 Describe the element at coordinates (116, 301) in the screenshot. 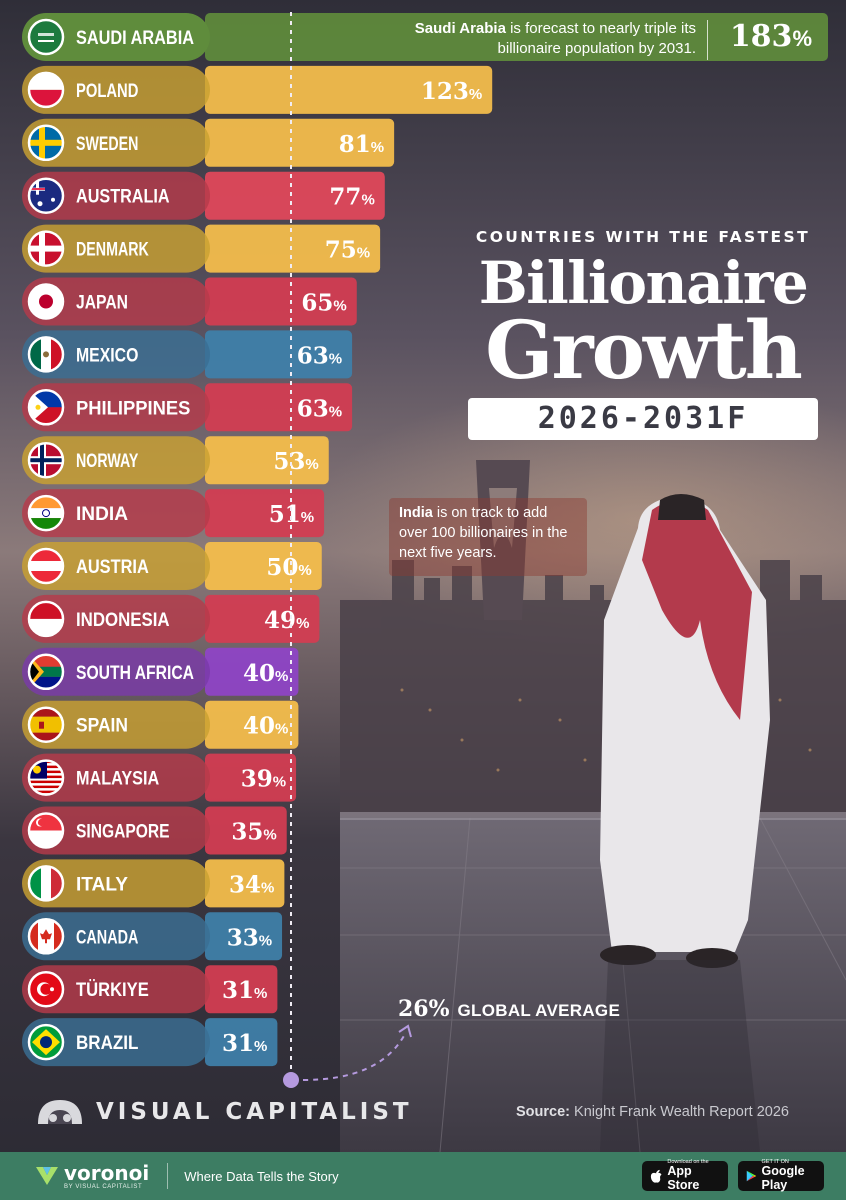

I see `label-pill-japan` at that location.